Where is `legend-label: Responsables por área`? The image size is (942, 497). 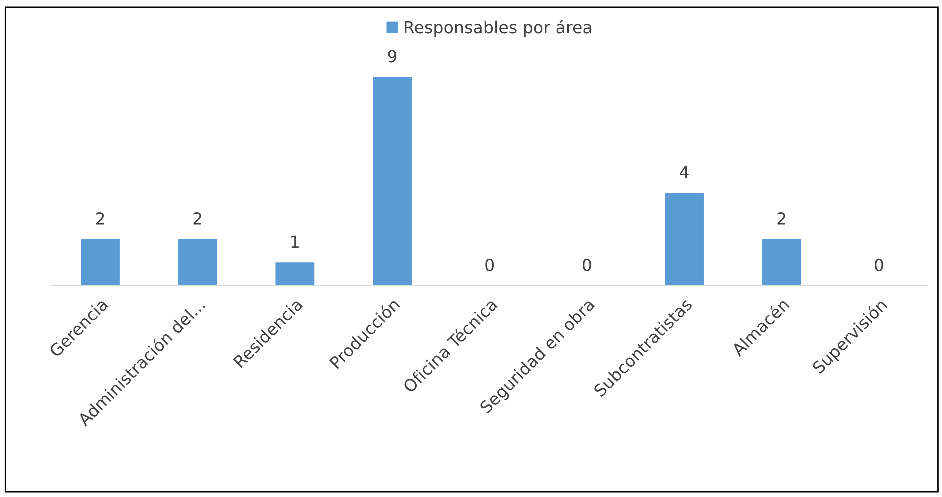 legend-label: Responsables por área is located at coordinates (498, 28).